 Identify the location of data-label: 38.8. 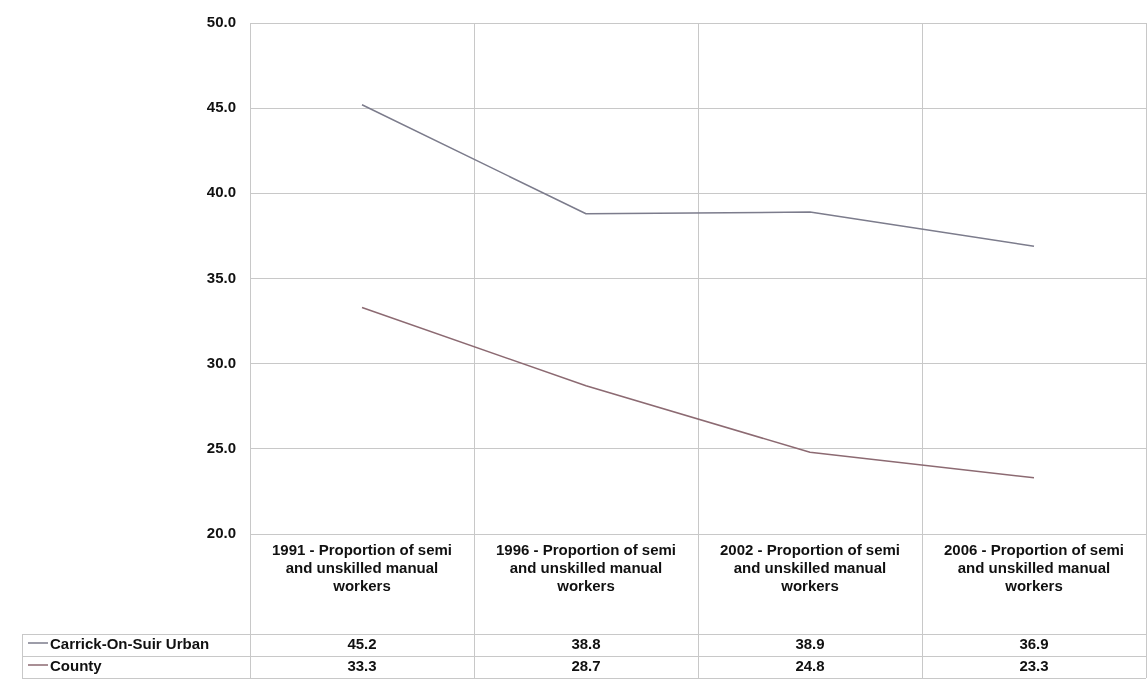
(586, 644).